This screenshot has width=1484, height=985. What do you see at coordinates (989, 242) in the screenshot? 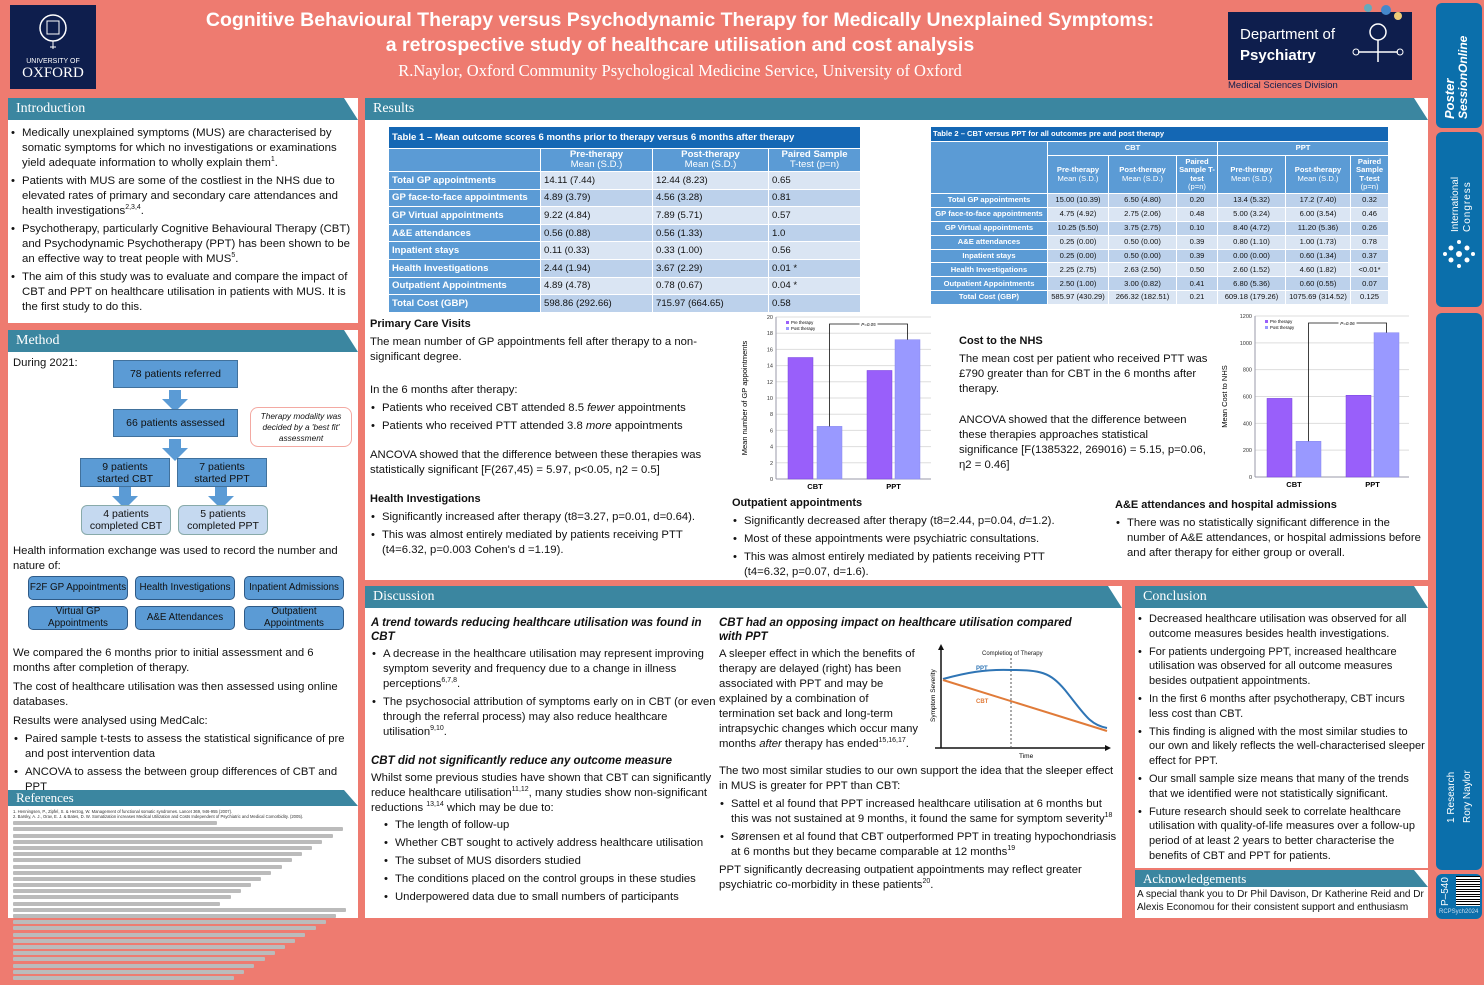
I see `row-label: A&E attendances` at bounding box center [989, 242].